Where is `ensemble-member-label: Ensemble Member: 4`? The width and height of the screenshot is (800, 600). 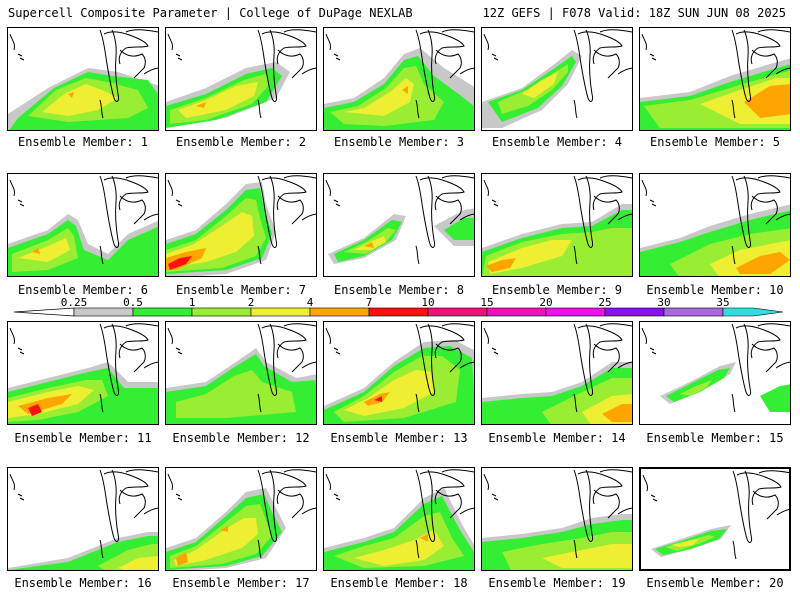 ensemble-member-label: Ensemble Member: 4 is located at coordinates (557, 142).